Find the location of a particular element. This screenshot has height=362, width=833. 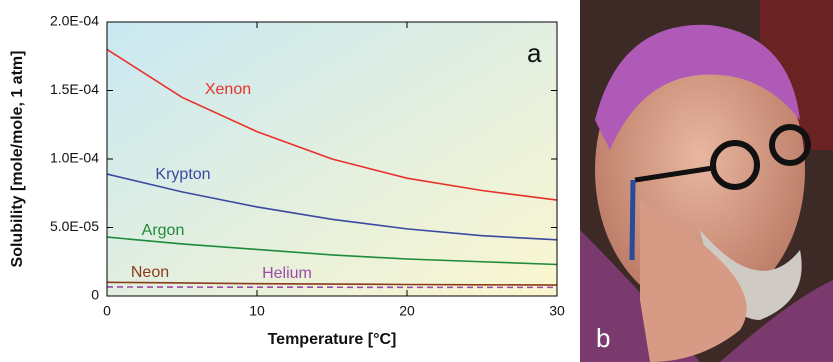

panel-label: a is located at coordinates (534, 53).